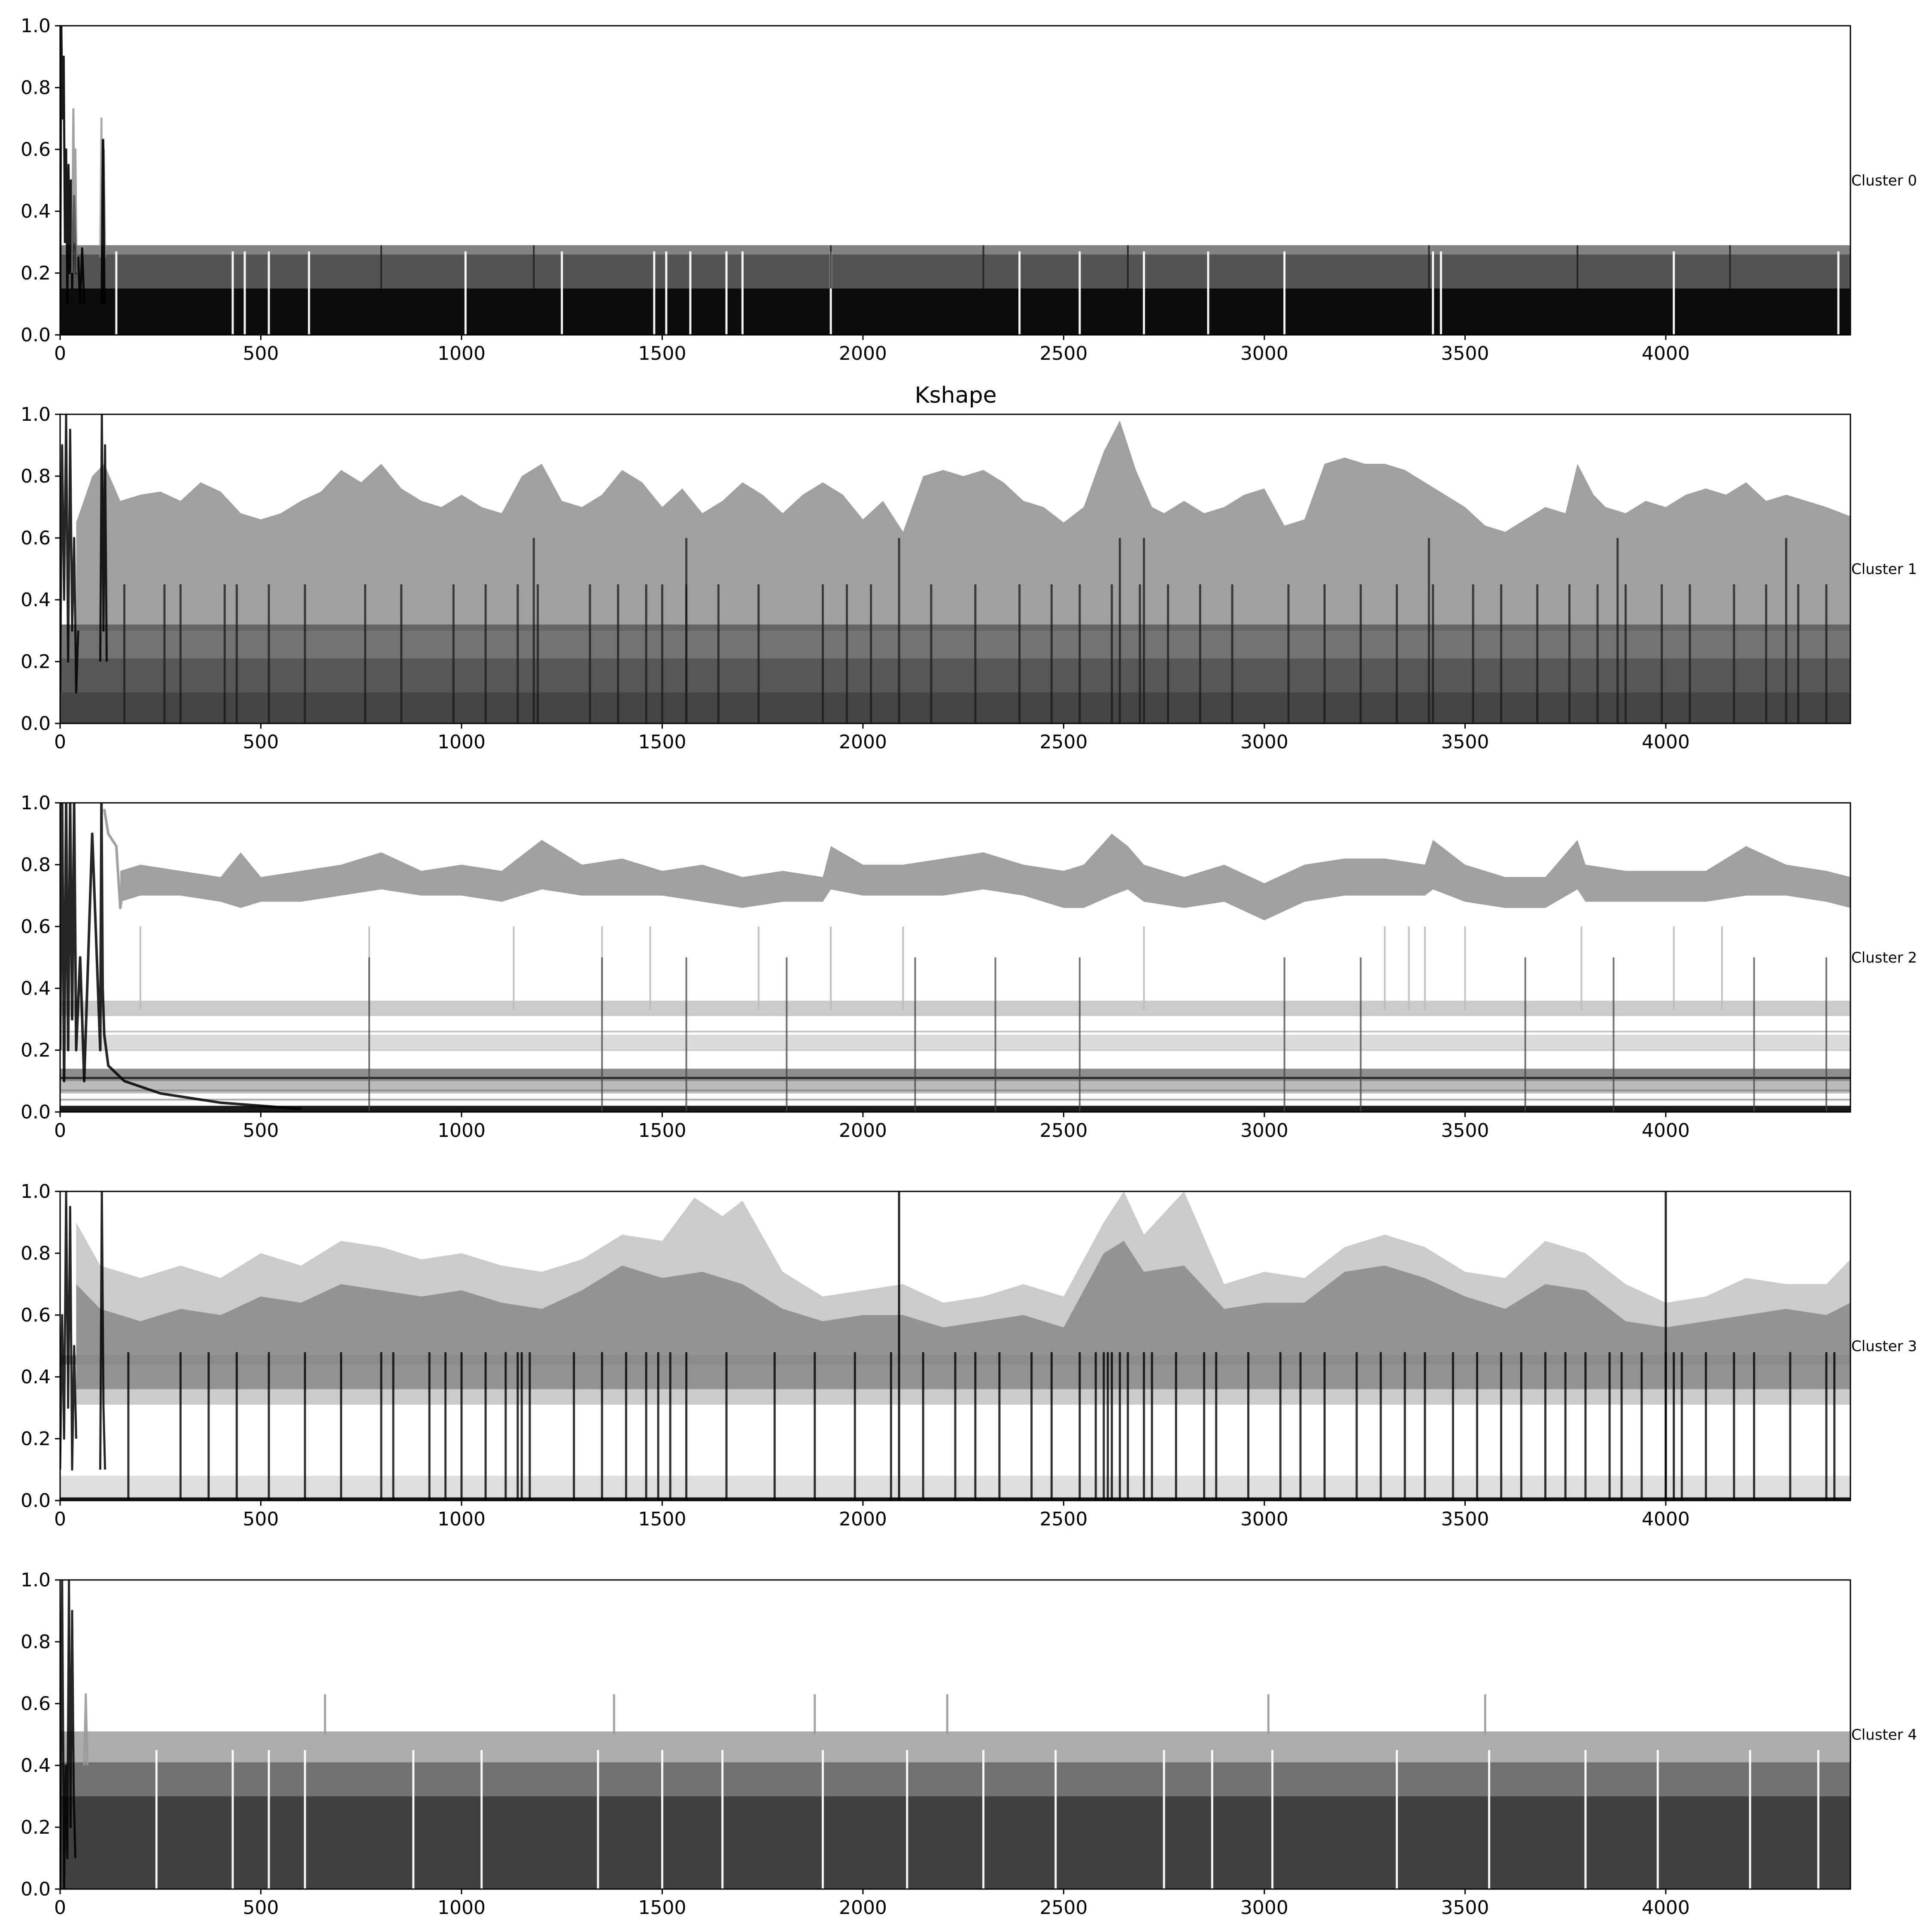 This screenshot has height=1932, width=1932. Describe the element at coordinates (1884, 1735) in the screenshot. I see `cluster-label: Cluster 4` at that location.